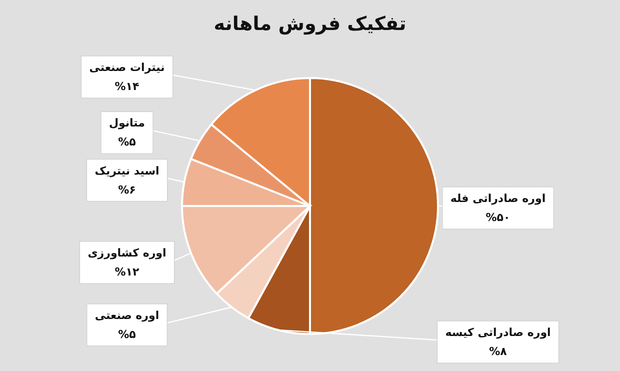  I want to click on data-label: %۱۲, so click(127, 271).